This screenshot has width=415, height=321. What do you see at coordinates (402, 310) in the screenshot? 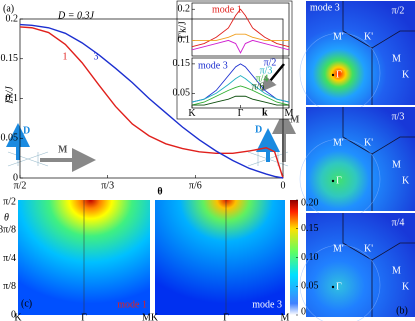
I see `panel-label: (b)` at bounding box center [402, 310].